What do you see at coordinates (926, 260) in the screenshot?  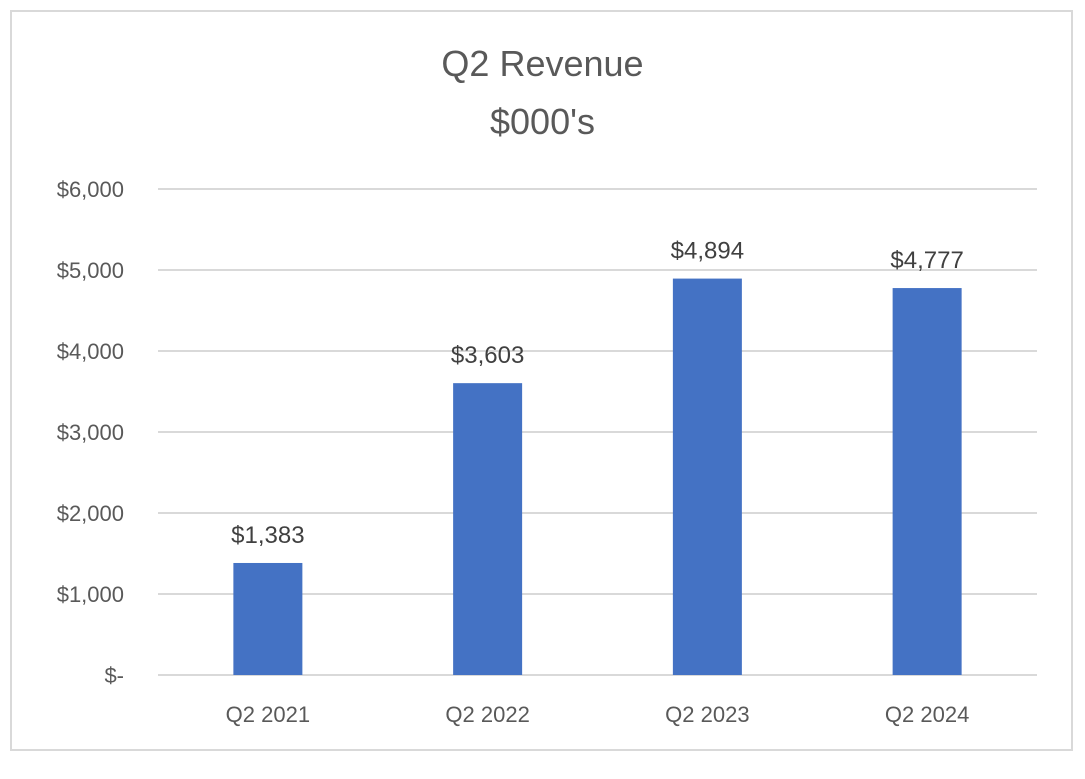 I see `data-label: $4,777` at bounding box center [926, 260].